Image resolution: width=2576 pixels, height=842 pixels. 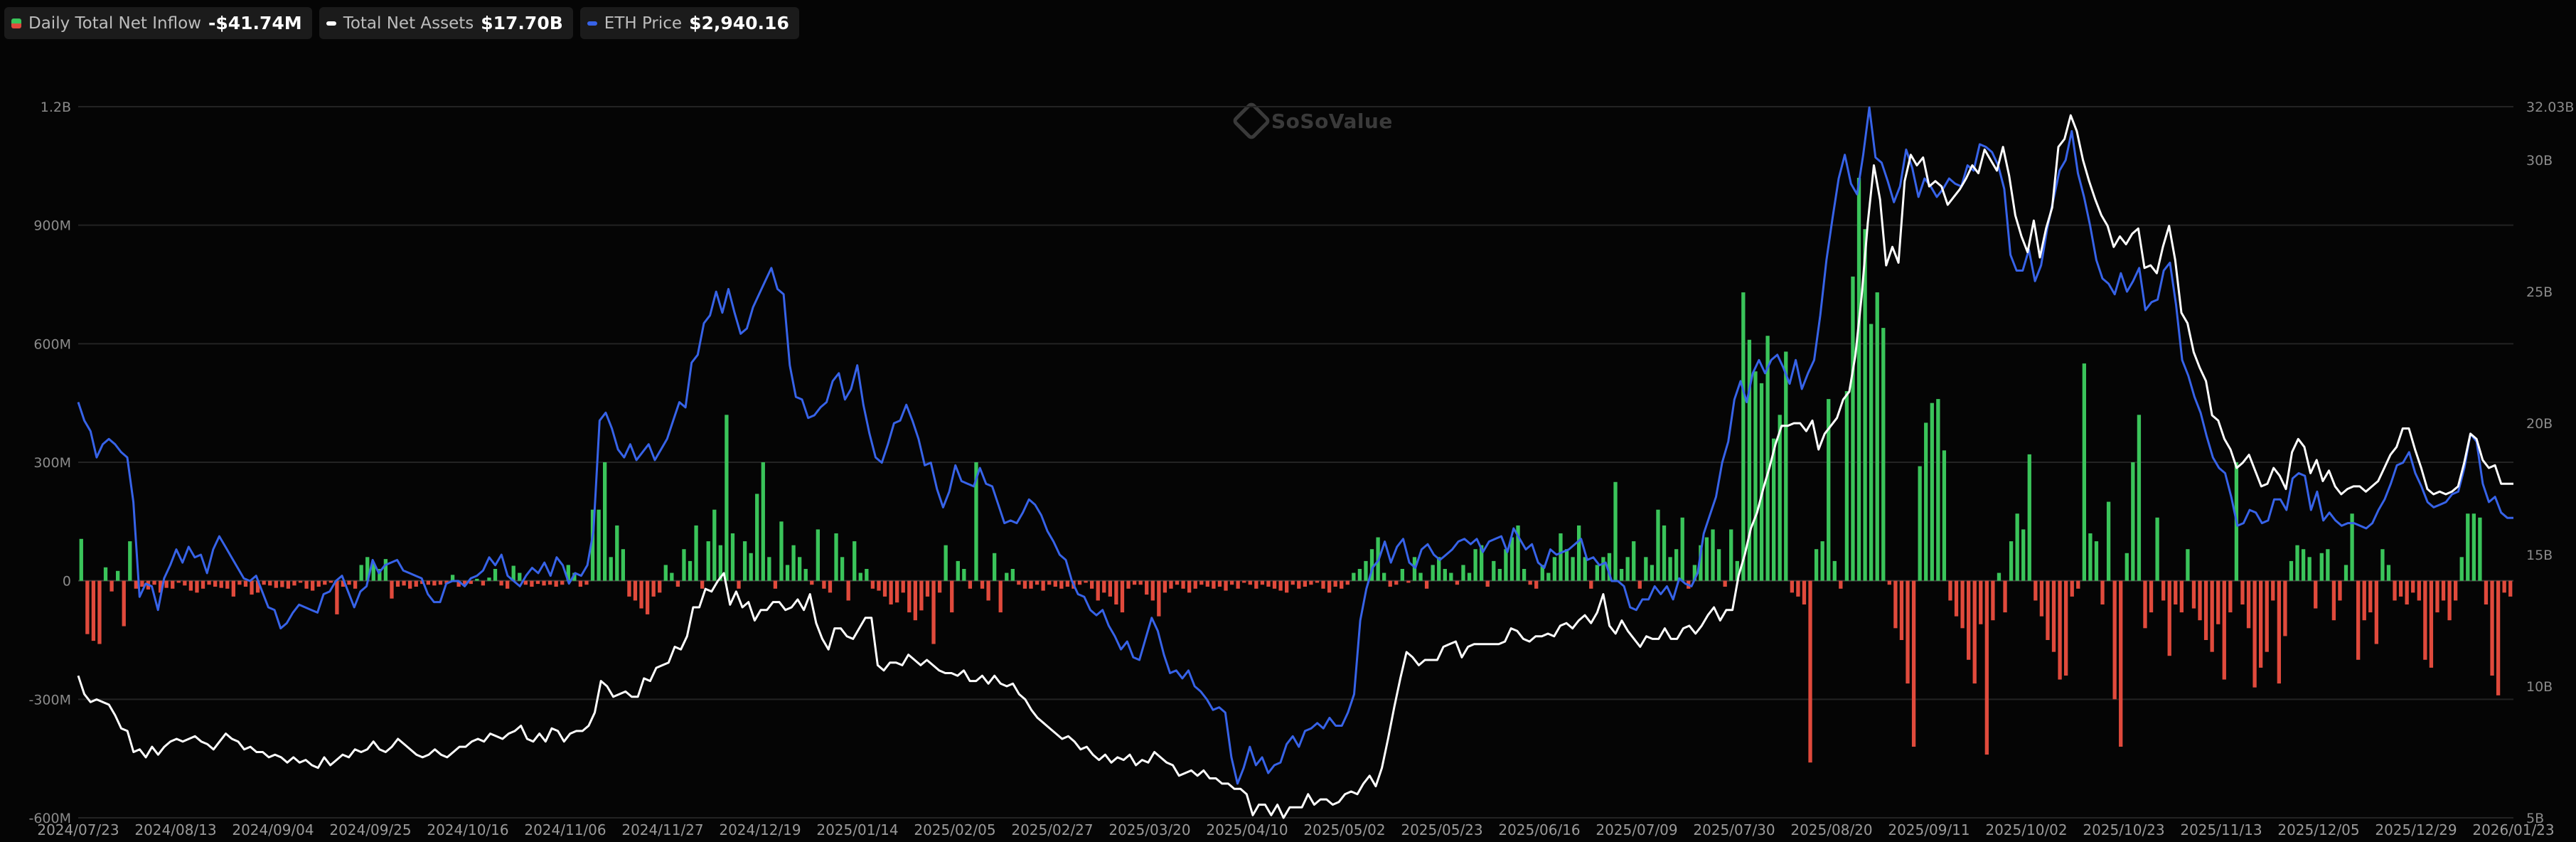 What do you see at coordinates (857, 829) in the screenshot?
I see `x-axis-tick-label: 2025/01/14` at bounding box center [857, 829].